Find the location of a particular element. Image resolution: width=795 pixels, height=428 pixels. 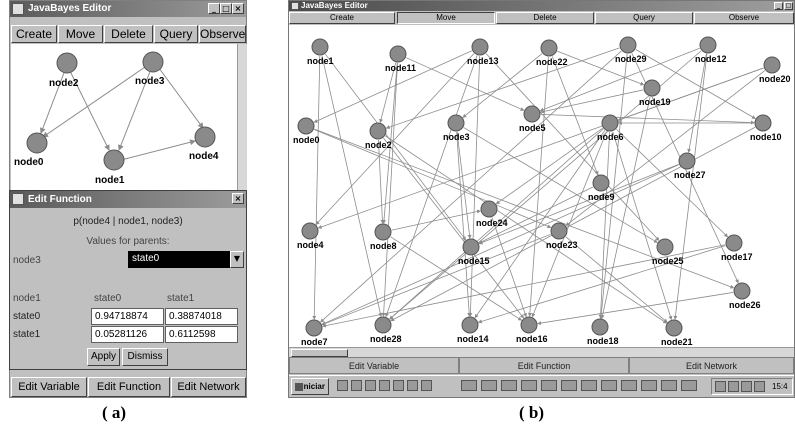

vertical-scrollbar-a is located at coordinates (242, 119).